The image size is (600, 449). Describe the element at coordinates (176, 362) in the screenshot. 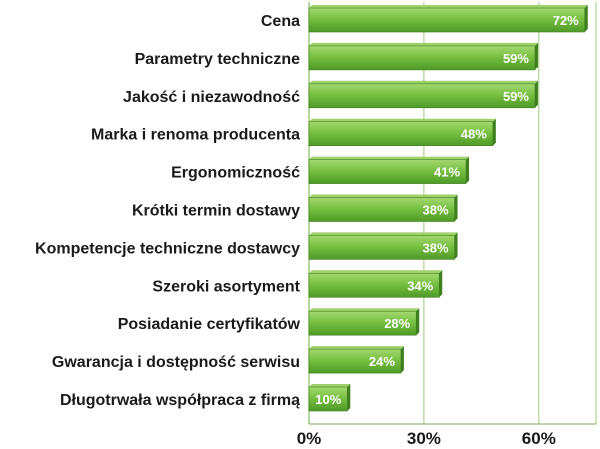

I see `category-label: Gwarancja i dostępność serwisu` at that location.